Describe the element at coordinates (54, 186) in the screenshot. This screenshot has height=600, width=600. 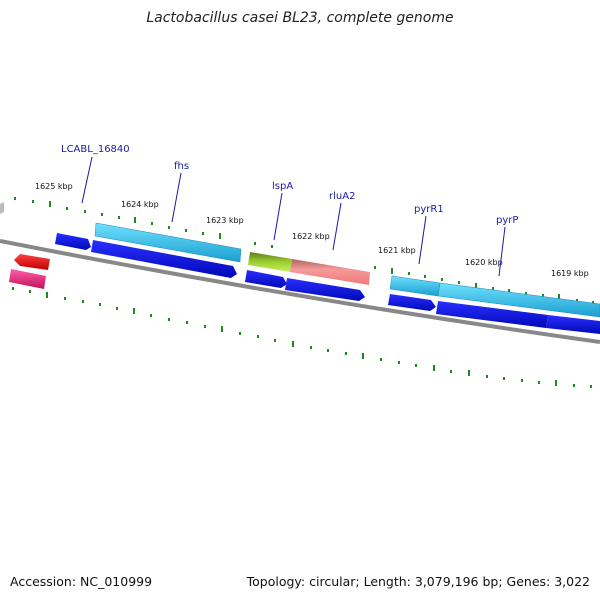
I see `kbp-label-1625: 1625 kbp` at that location.